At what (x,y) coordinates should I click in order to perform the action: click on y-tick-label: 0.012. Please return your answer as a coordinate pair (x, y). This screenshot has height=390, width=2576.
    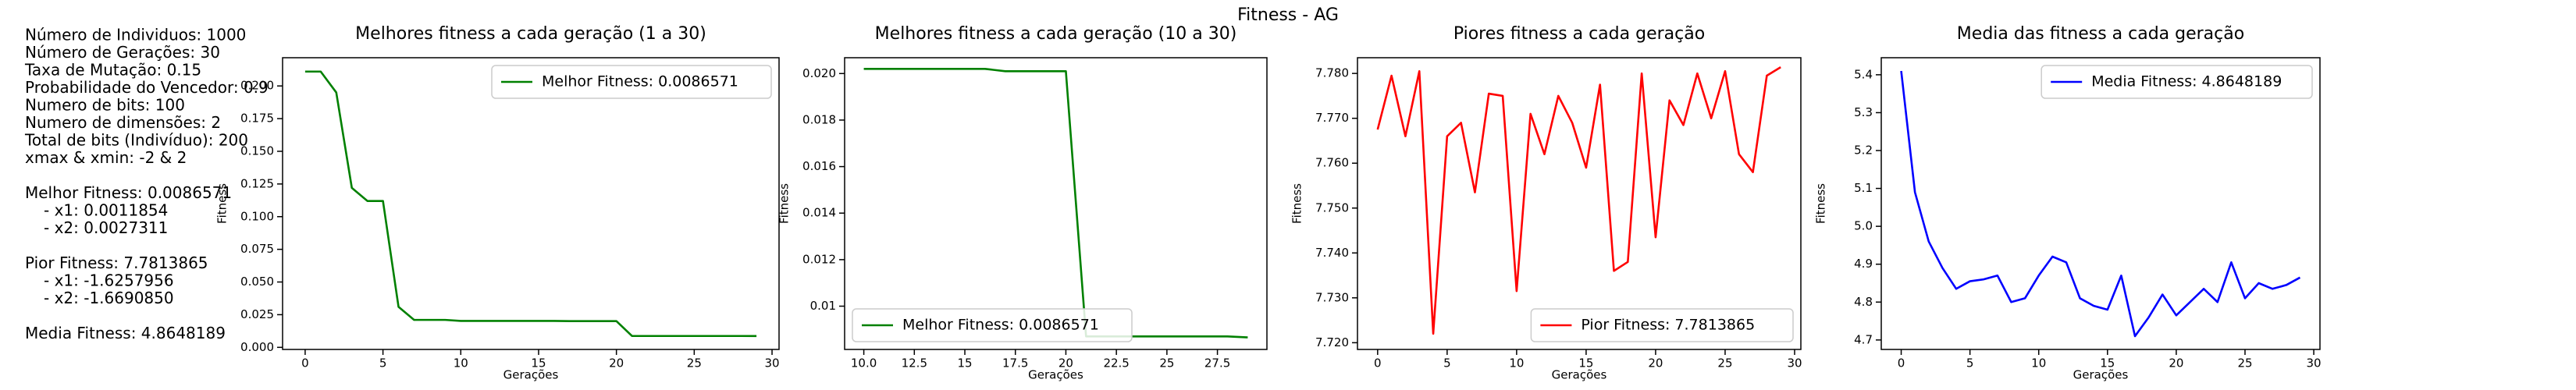
    Looking at the image, I should click on (819, 259).